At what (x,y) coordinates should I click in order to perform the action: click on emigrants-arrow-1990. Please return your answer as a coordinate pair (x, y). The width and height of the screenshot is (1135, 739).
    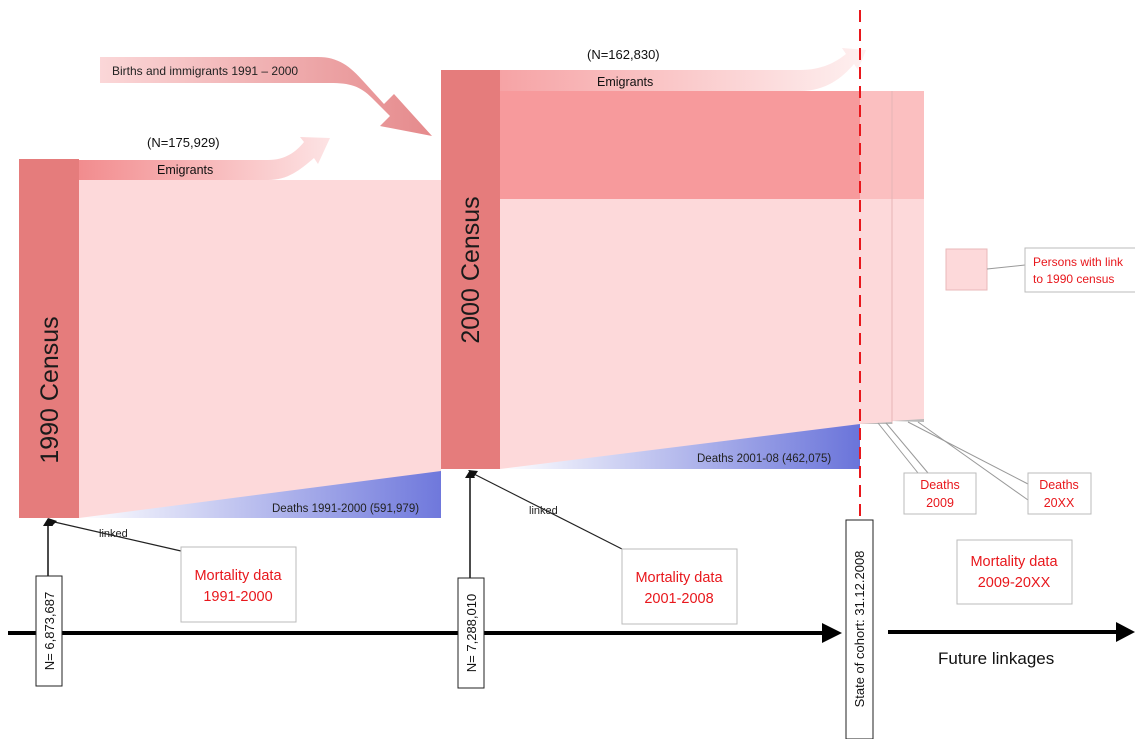
    Looking at the image, I should click on (204, 158).